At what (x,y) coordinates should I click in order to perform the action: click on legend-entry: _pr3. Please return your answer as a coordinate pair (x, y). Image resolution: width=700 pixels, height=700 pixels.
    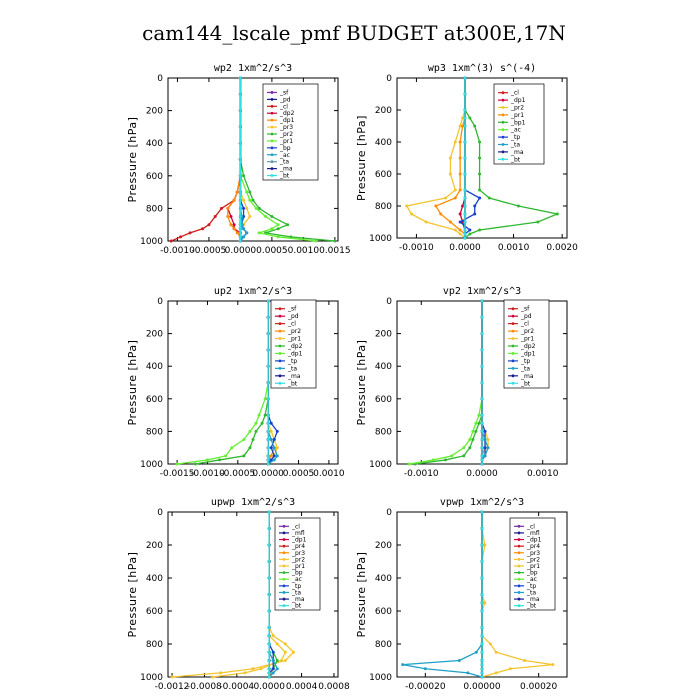
    Looking at the image, I should click on (298, 553).